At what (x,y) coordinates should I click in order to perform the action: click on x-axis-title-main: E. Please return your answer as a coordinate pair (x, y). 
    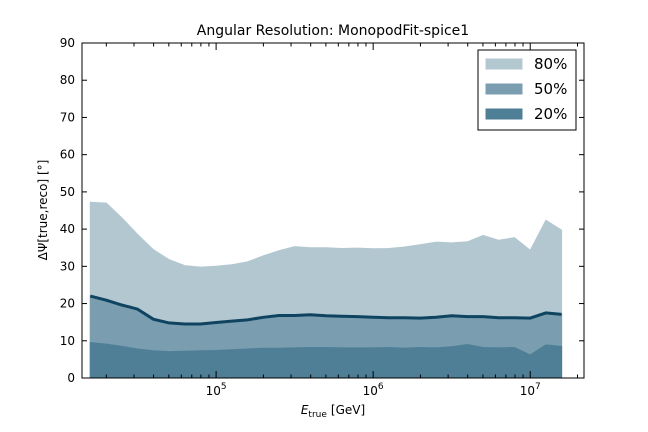
    Looking at the image, I should click on (305, 410).